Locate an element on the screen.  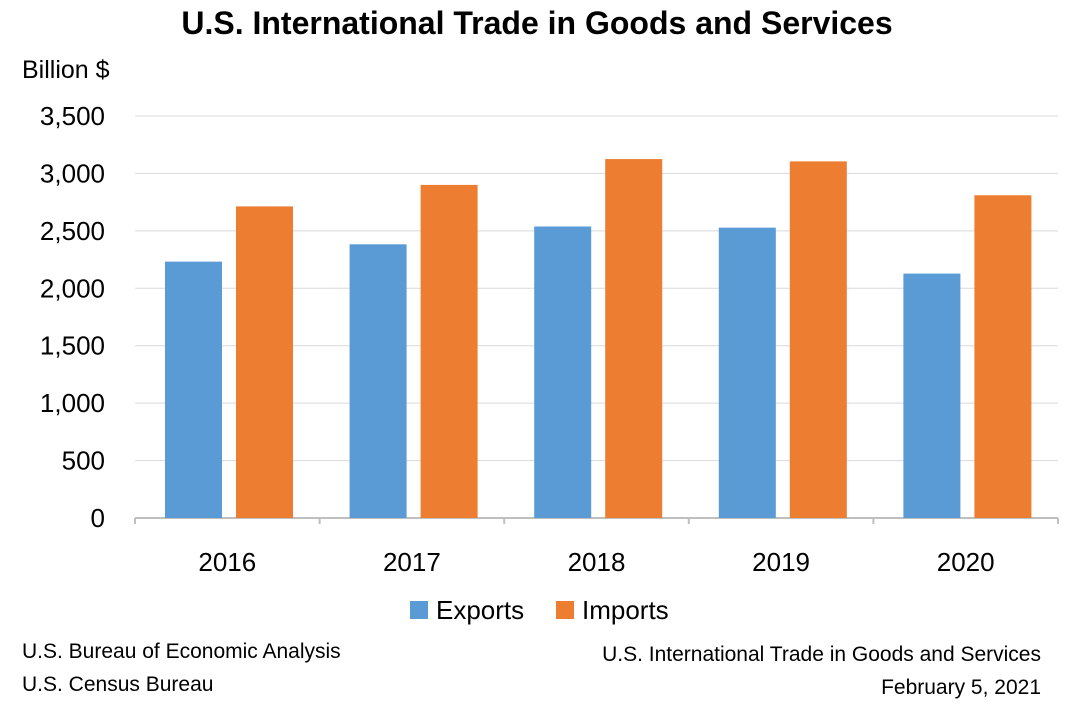
y-tick-label: 3,000 is located at coordinates (72, 173).